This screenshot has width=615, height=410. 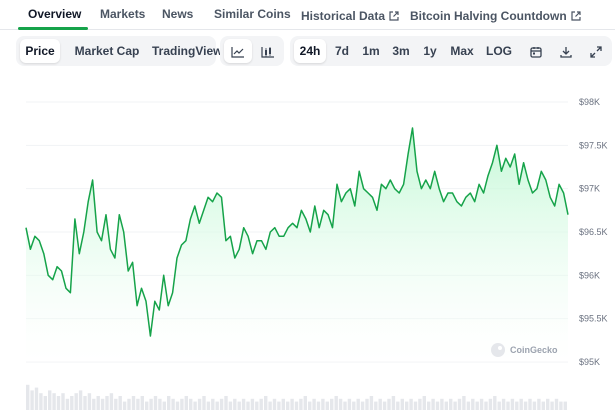 I want to click on date-range-button, so click(x=536, y=51).